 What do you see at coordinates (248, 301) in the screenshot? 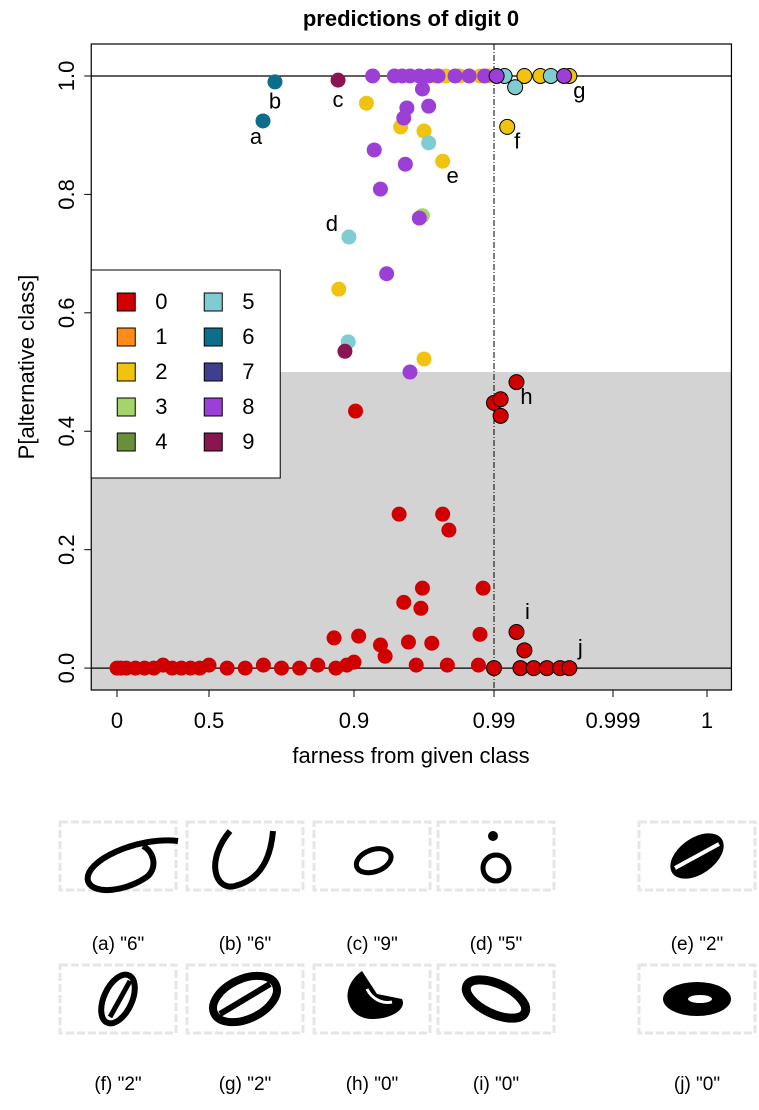
I see `legend-label: 5` at bounding box center [248, 301].